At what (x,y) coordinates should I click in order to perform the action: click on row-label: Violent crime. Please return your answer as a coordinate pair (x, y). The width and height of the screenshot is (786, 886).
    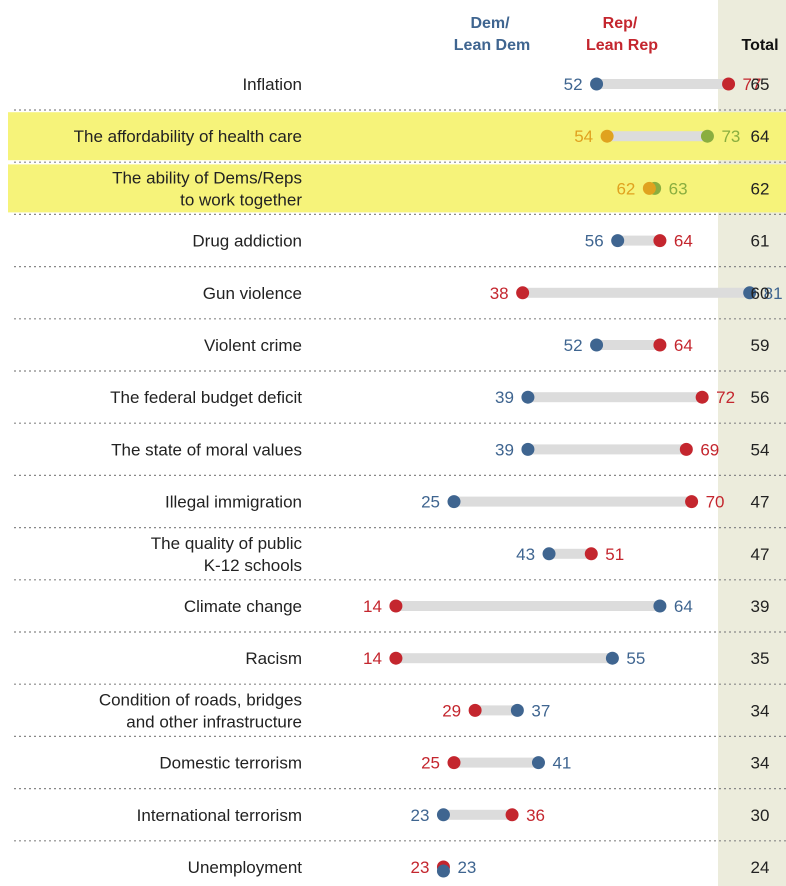
    Looking at the image, I should click on (253, 345).